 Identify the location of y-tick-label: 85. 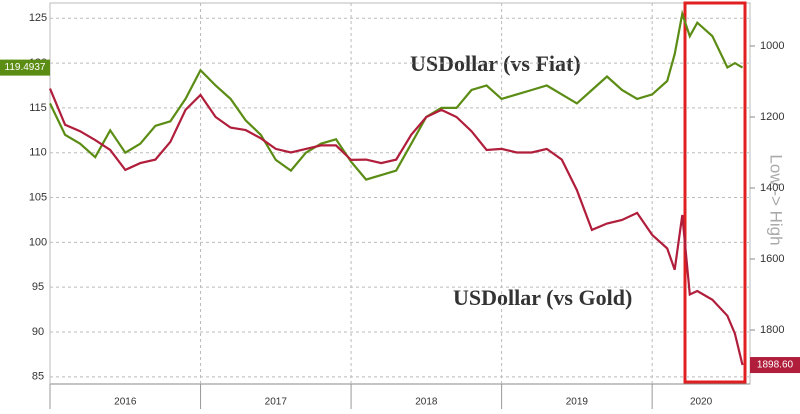
(38, 377).